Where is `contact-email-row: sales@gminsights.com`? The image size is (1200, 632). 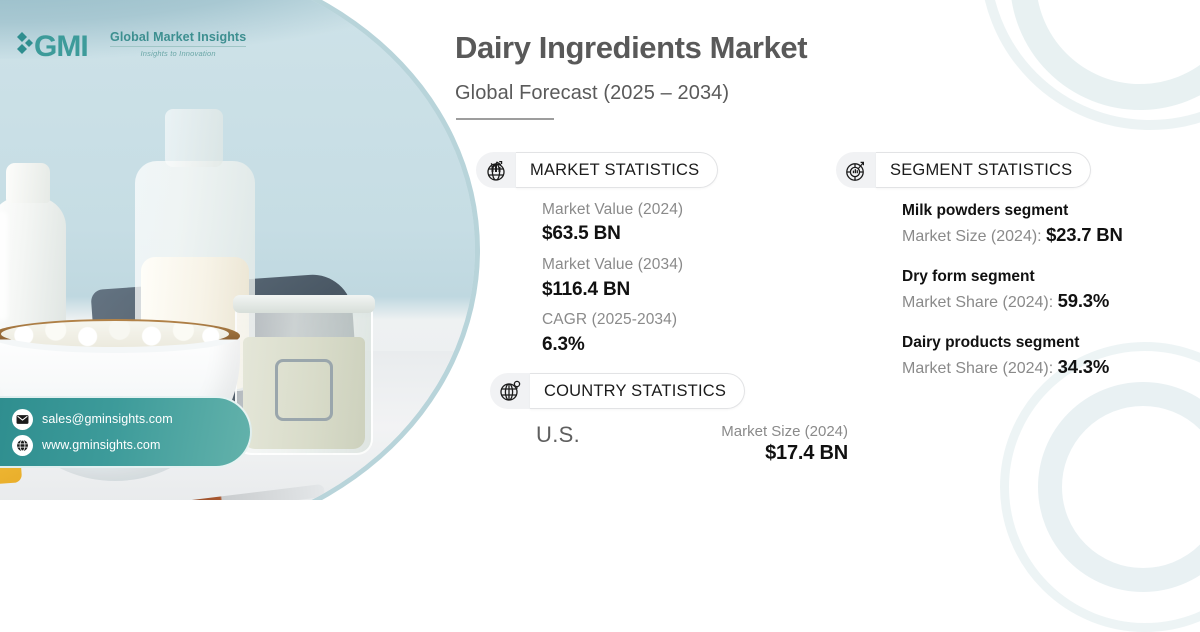
contact-email-row: sales@gminsights.com is located at coordinates (131, 419).